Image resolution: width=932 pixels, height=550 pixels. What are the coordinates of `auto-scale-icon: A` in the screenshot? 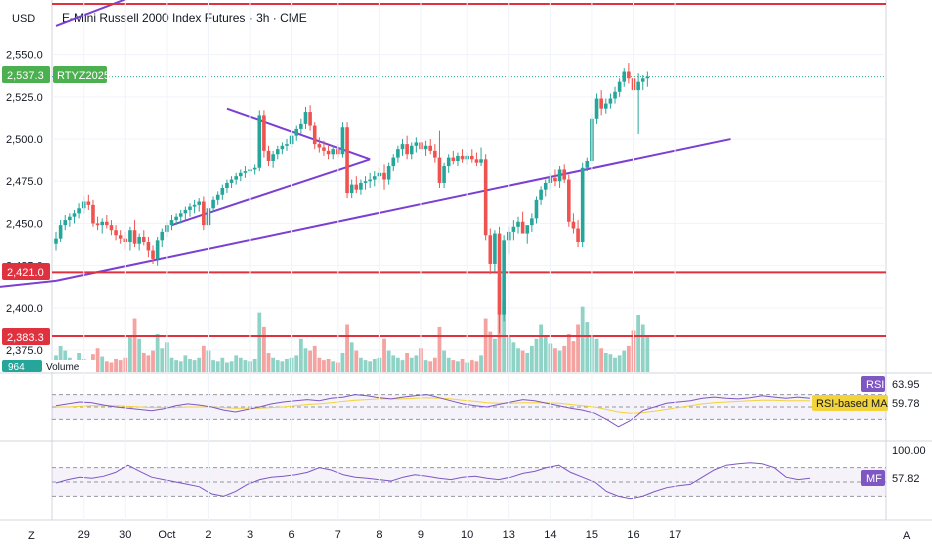 It's located at (907, 536).